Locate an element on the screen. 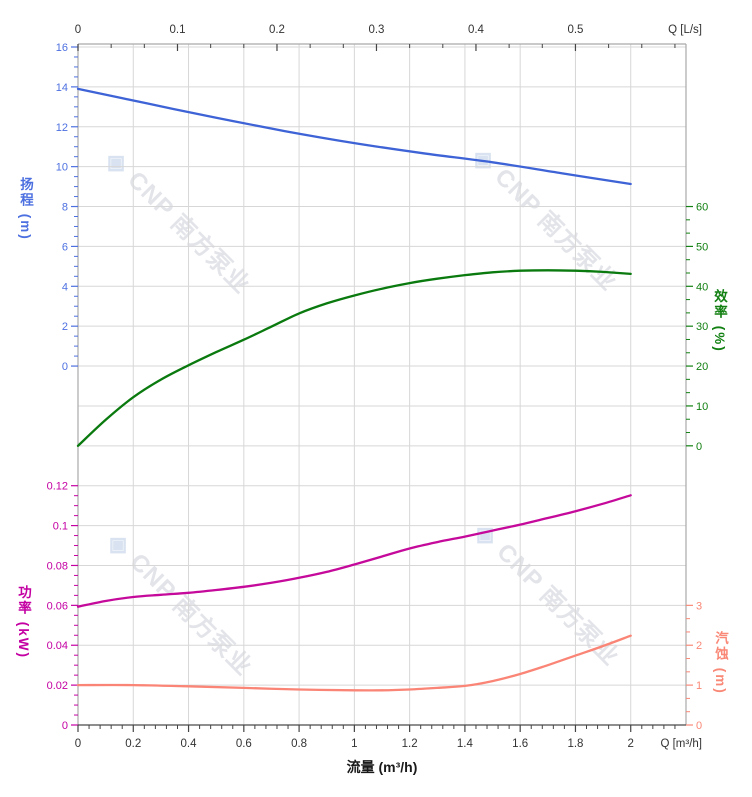 The image size is (752, 797). head-axis-title: 扬程 (m) is located at coordinates (25, 209).